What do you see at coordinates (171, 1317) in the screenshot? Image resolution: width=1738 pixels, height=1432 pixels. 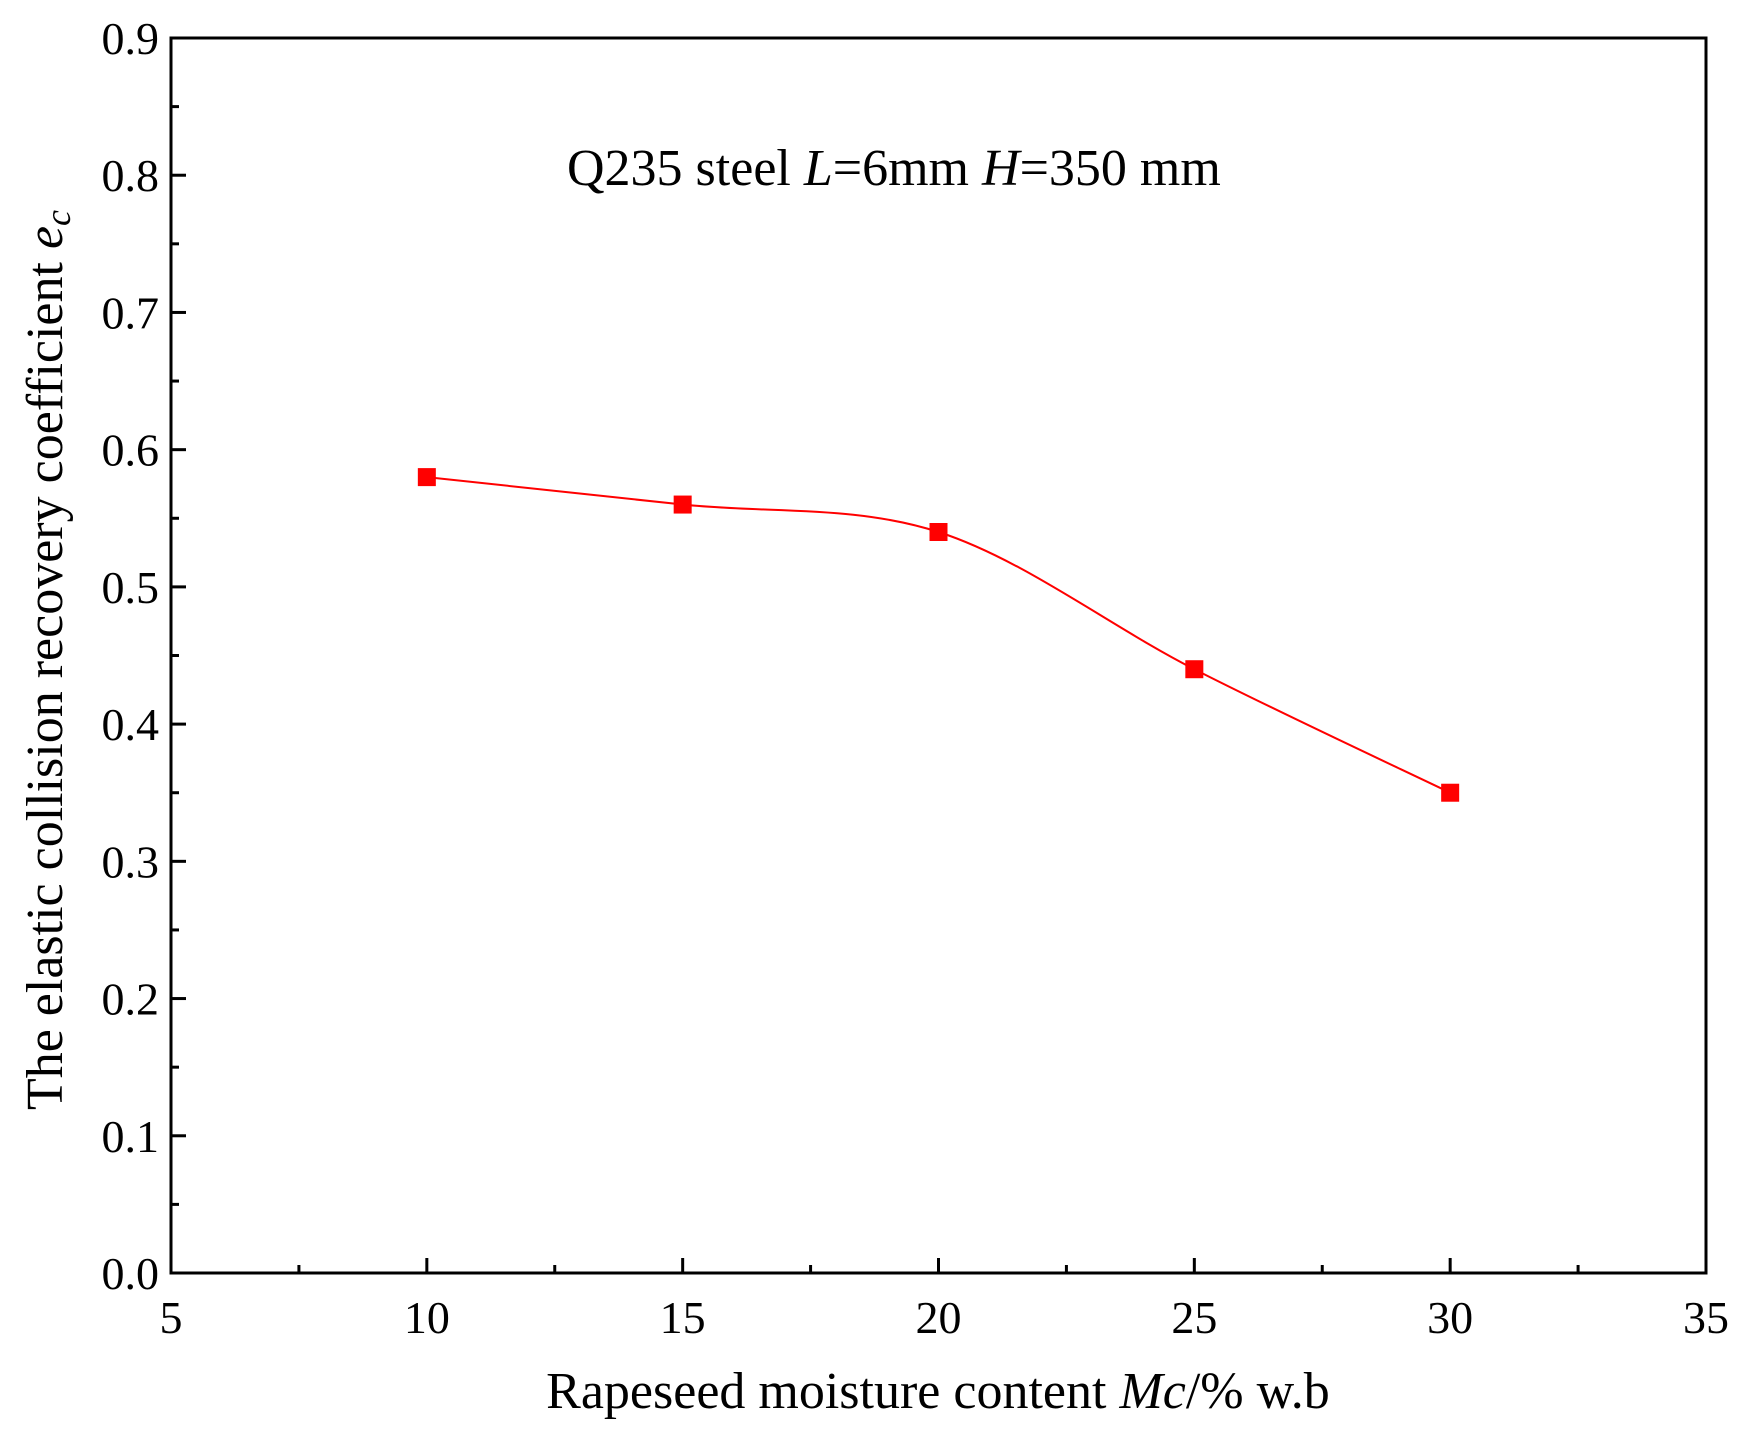 I see `x-tick-label: 5` at bounding box center [171, 1317].